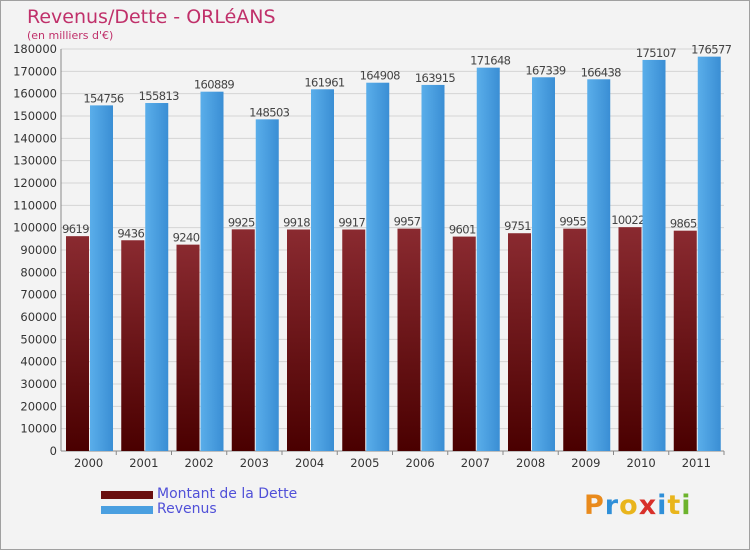 This screenshot has height=550, width=750. I want to click on bar-debt-2006, so click(409, 339).